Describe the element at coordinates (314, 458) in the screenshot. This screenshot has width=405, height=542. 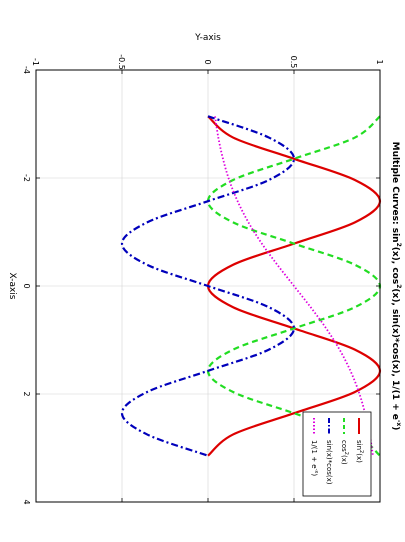
I see `legend-label: 1/(1 + e-x)` at that location.